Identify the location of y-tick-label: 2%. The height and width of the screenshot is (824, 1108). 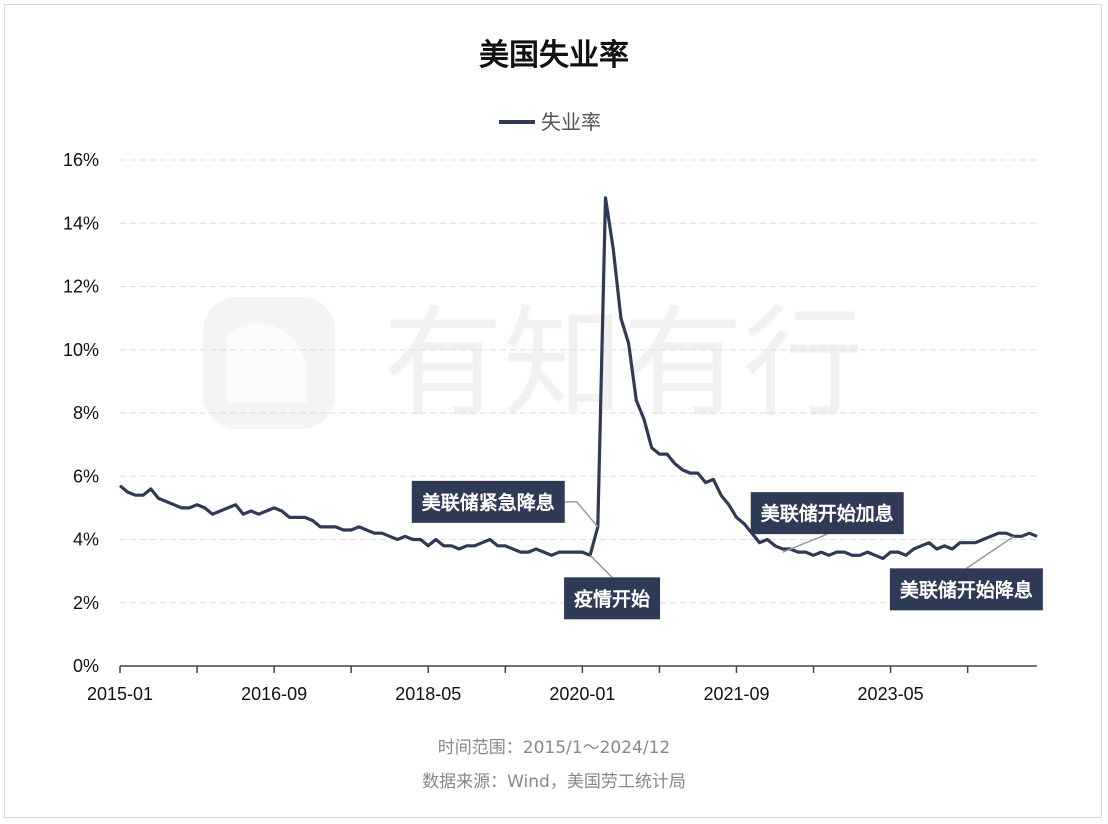
(86, 603).